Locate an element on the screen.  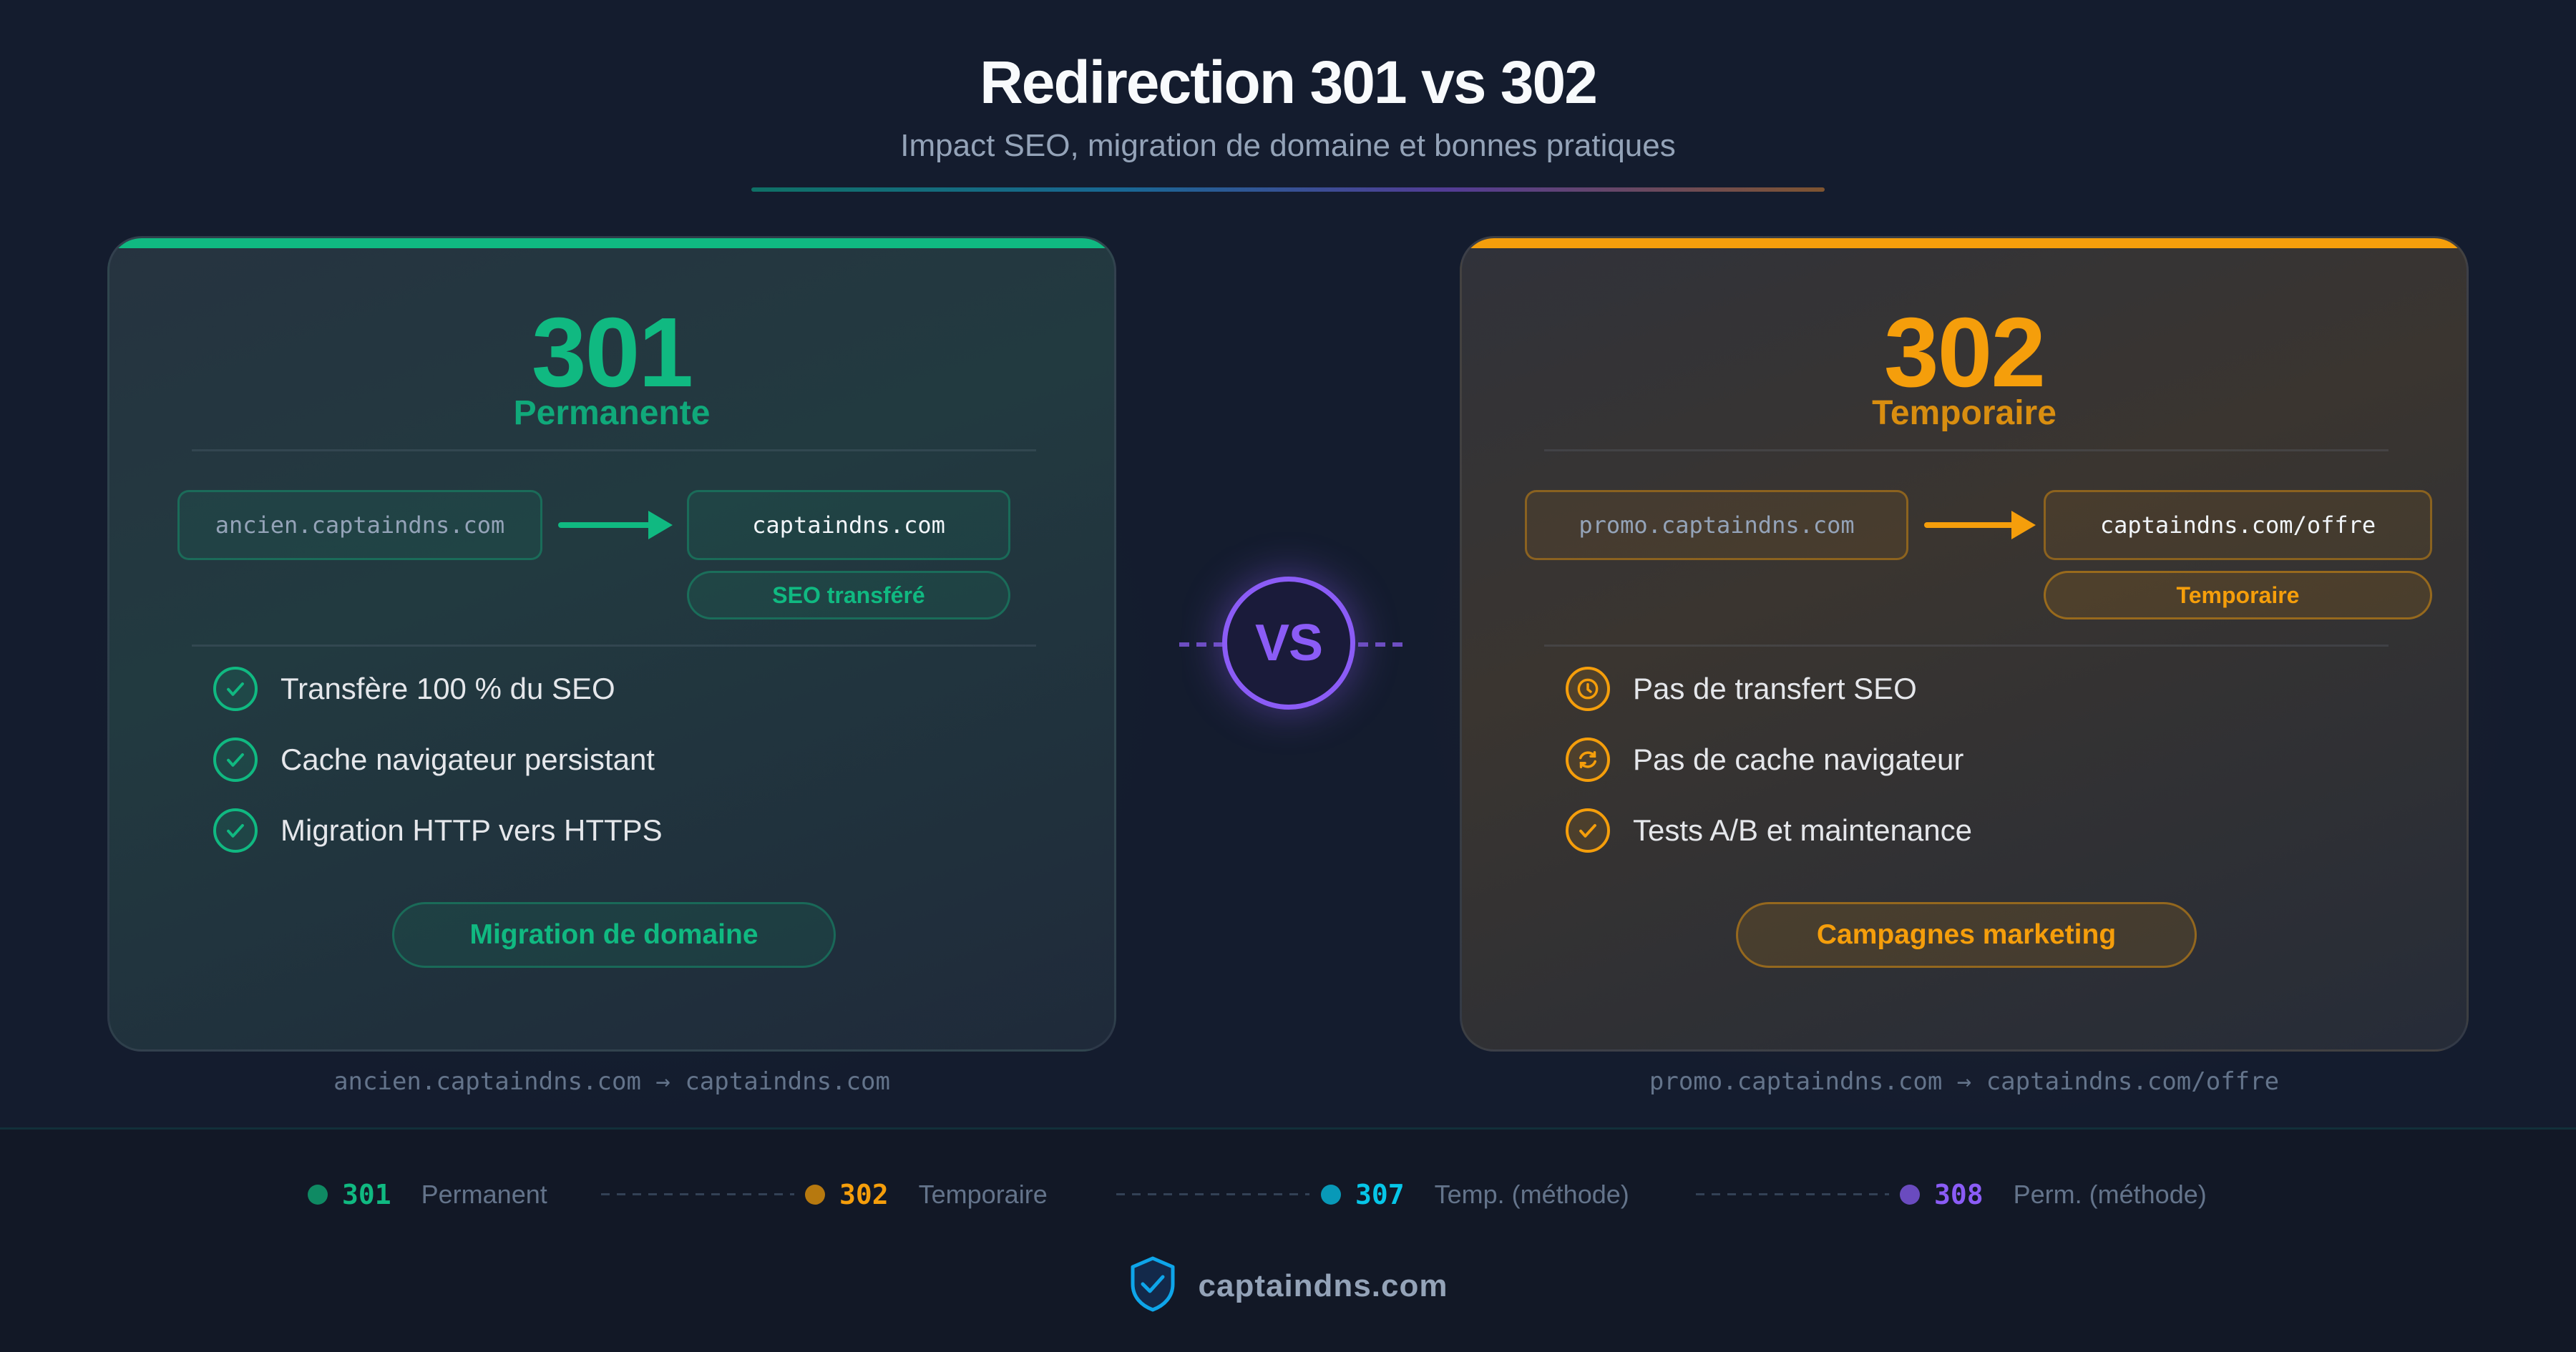
legend-item-302: 302 Temporaire is located at coordinates (926, 1195).